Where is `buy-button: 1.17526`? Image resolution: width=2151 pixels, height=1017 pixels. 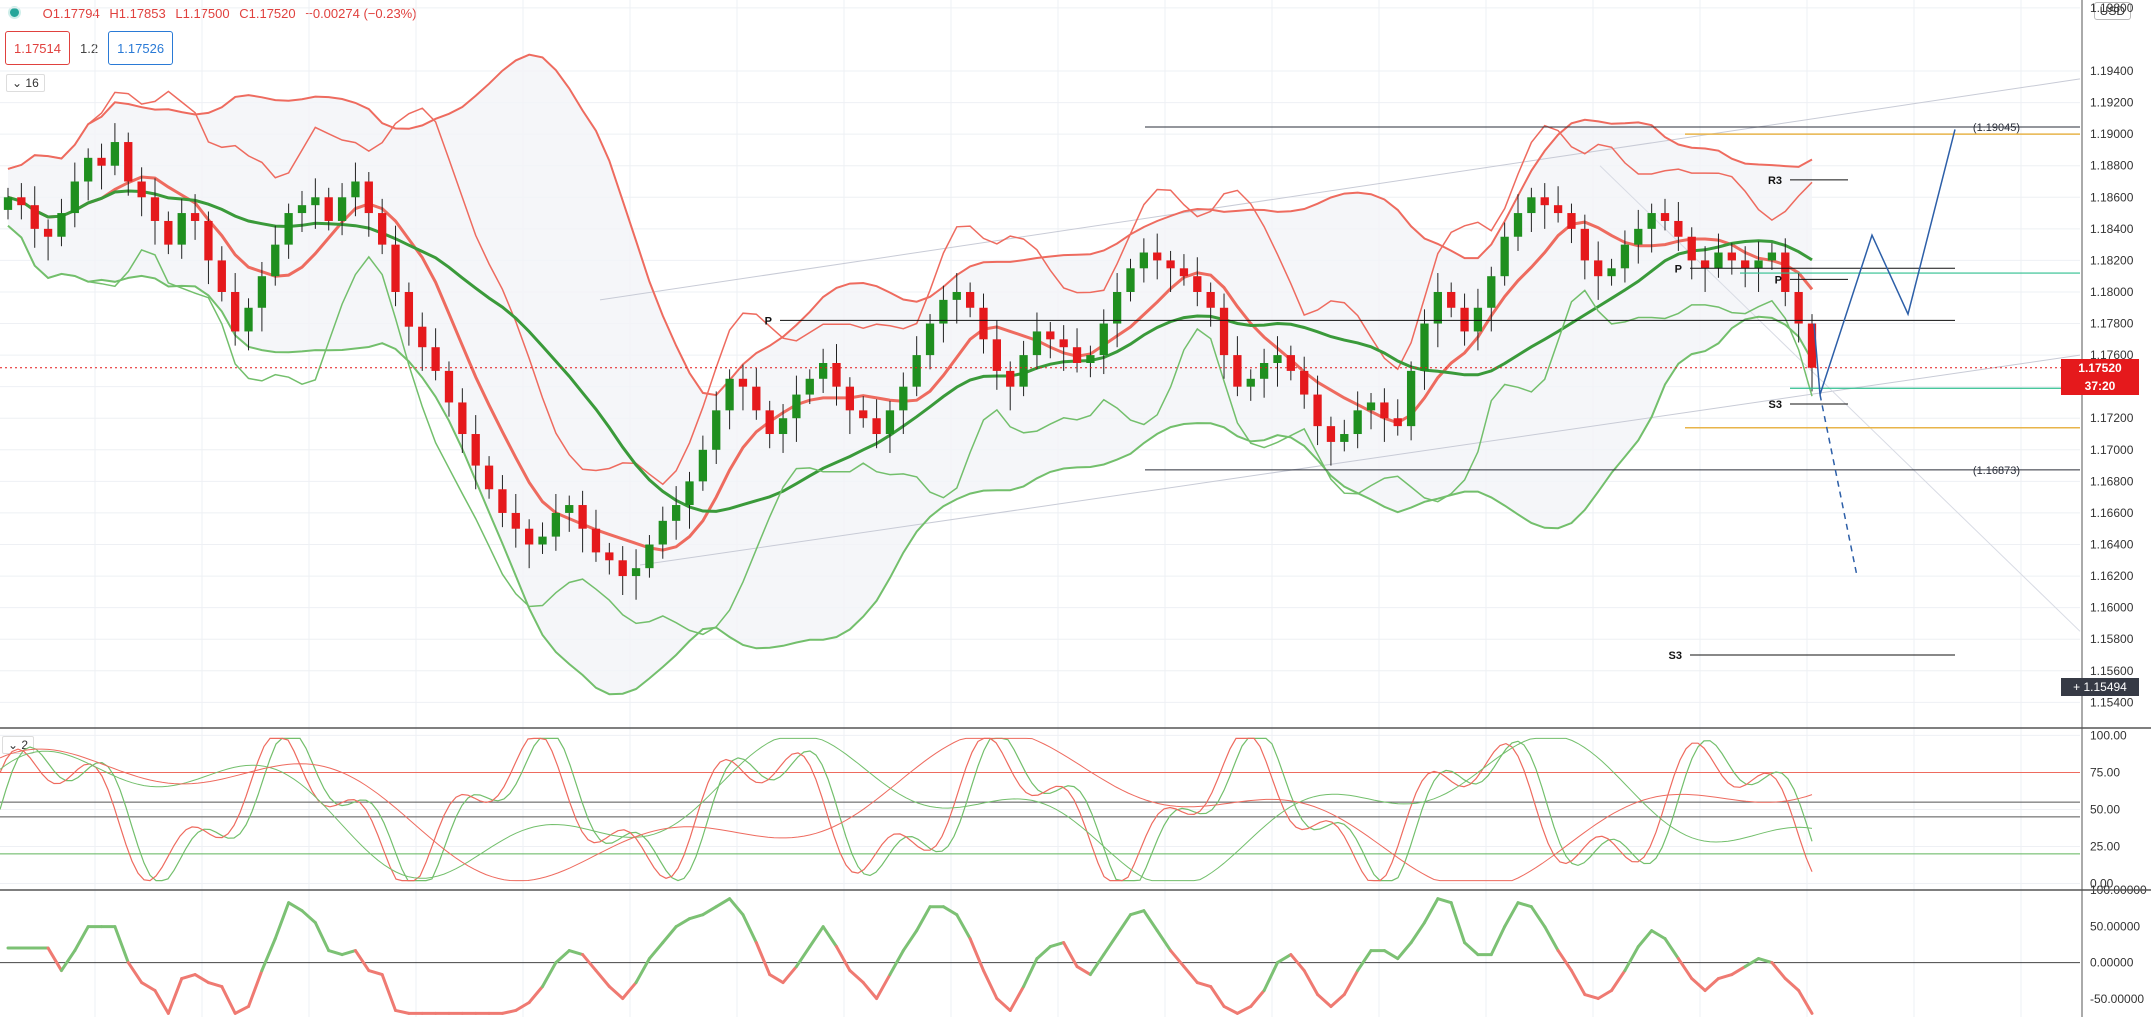
buy-button: 1.17526 is located at coordinates (141, 48).